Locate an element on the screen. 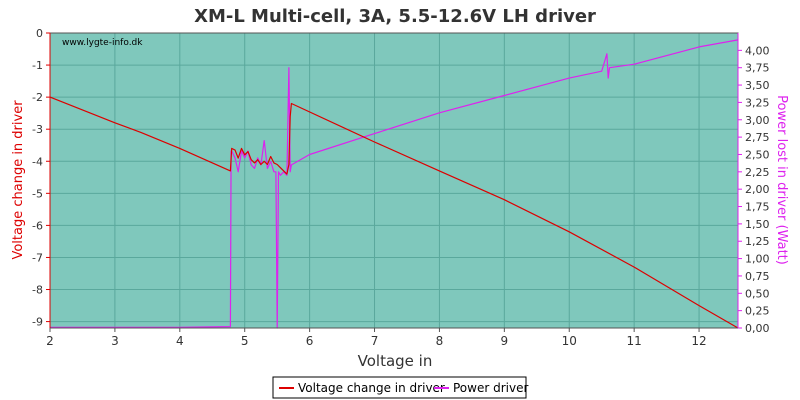  left-tick-label: -7 is located at coordinates (37, 257).